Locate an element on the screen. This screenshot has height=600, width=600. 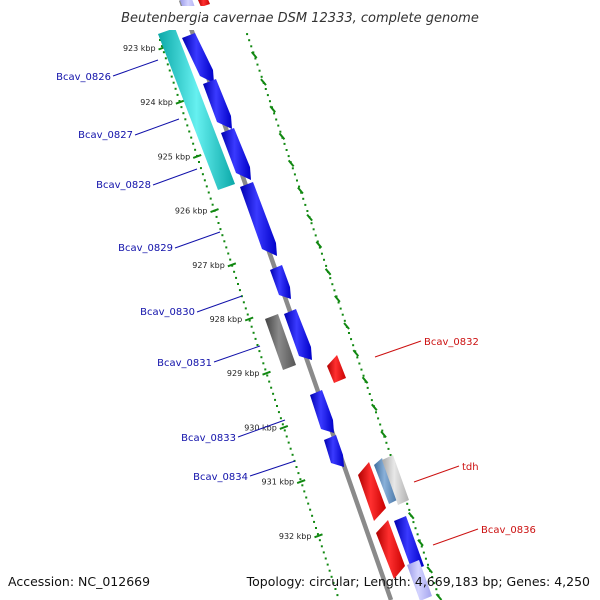
reverse-cds-feature-top is located at coordinates (204, 3).